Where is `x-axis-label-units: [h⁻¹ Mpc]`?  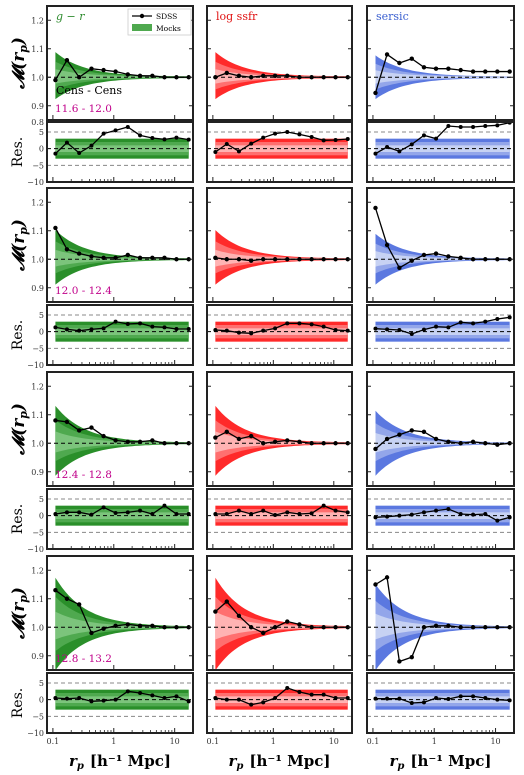 x-axis-label-units: [h⁻¹ Mpc] is located at coordinates (289, 761).